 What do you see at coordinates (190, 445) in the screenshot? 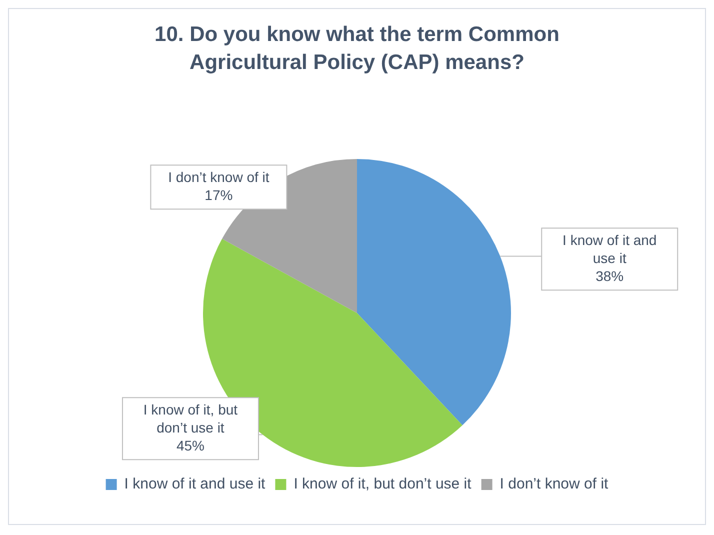
I see `data-label: 45%` at bounding box center [190, 445].